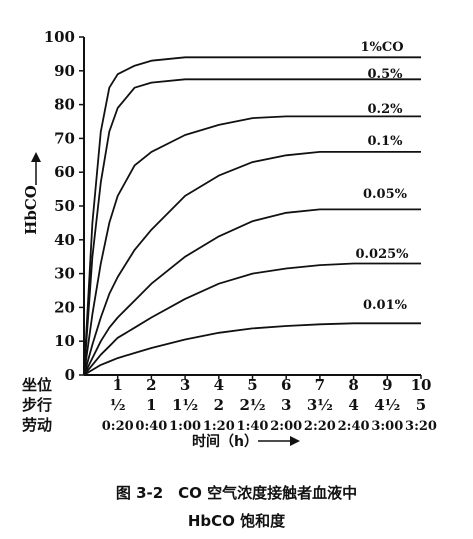 Image resolution: width=473 pixels, height=539 pixels. What do you see at coordinates (64, 240) in the screenshot?
I see `y-tick-label: 40` at bounding box center [64, 240].